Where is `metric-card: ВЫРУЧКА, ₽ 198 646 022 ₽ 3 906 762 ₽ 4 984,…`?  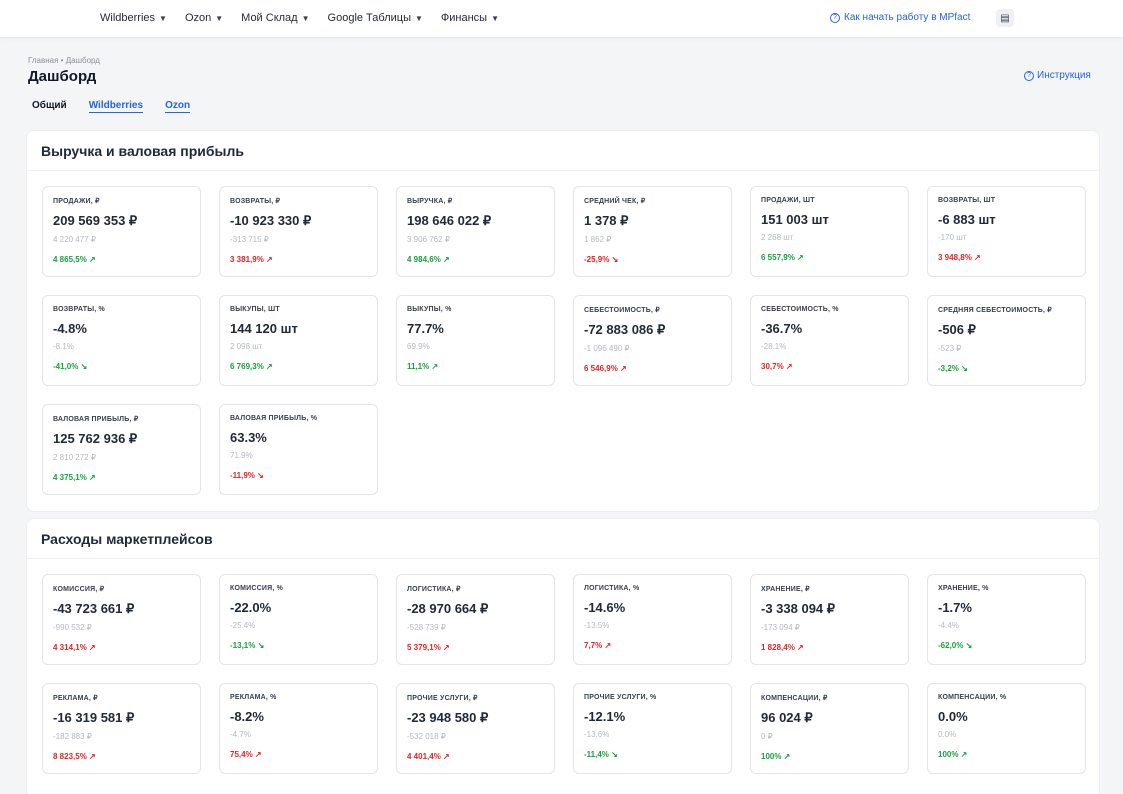
metric-card: ВЫРУЧКА, ₽ 198 646 022 ₽ 3 906 762 ₽ 4 984,… is located at coordinates (475, 231).